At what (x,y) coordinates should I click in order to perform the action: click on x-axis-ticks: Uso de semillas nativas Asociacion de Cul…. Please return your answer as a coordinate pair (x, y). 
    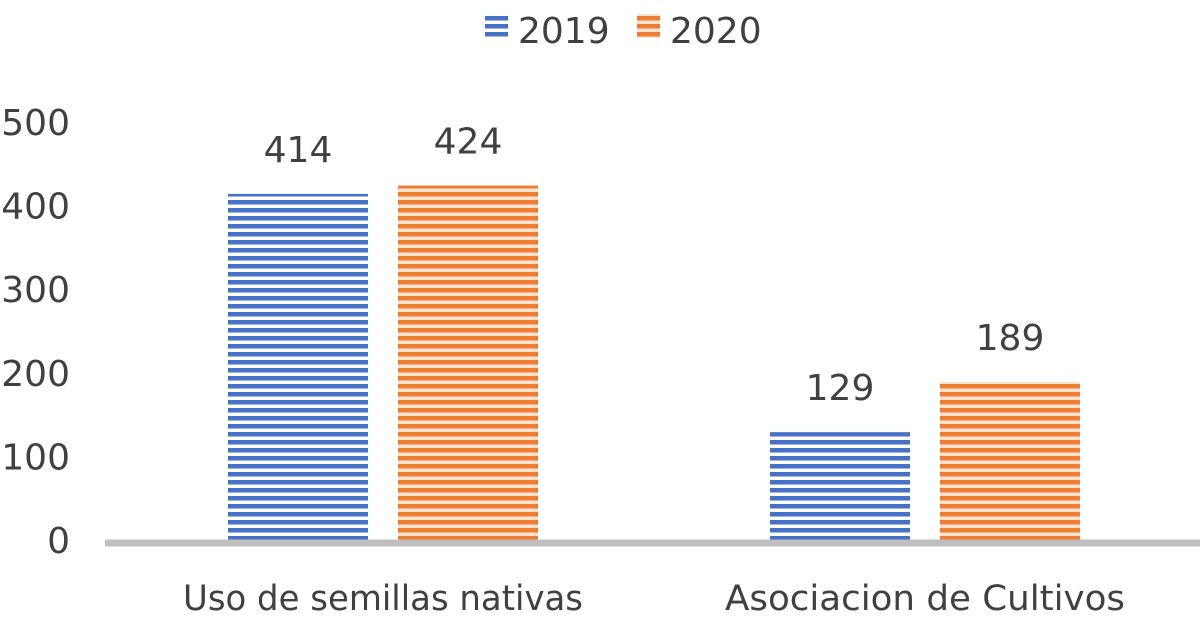
    Looking at the image, I should click on (654, 599).